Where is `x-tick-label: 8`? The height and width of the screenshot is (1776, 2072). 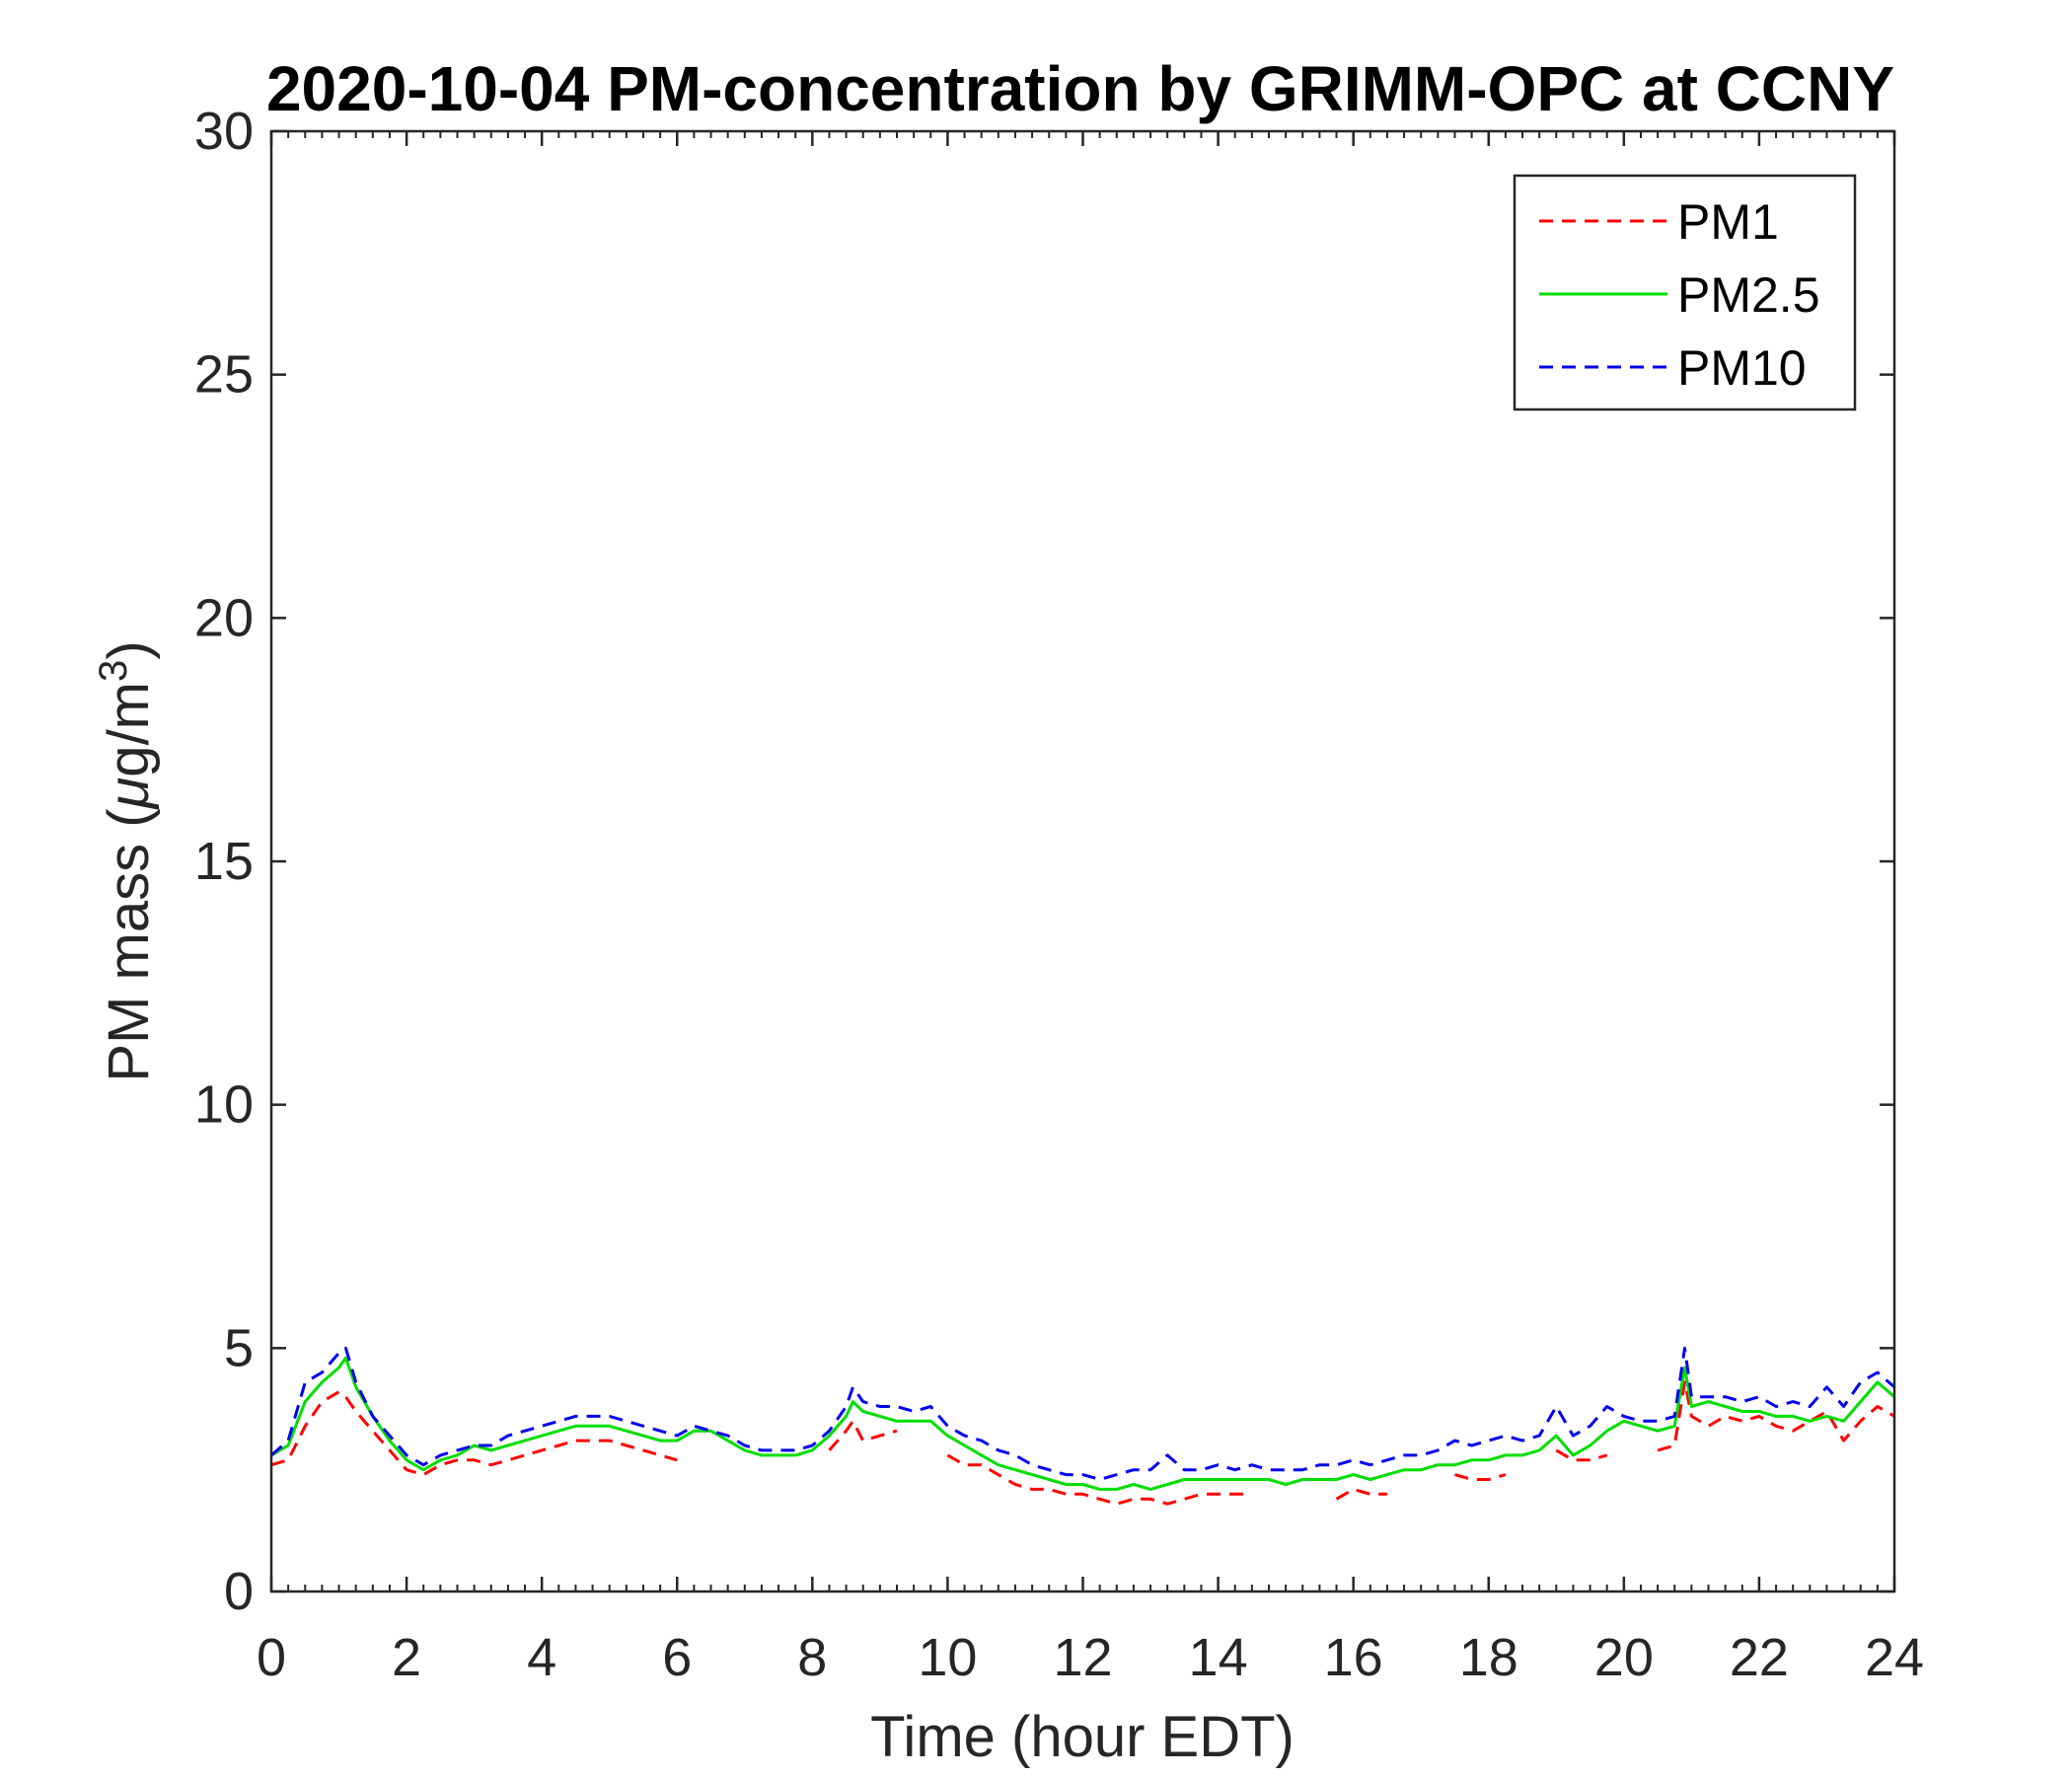 x-tick-label: 8 is located at coordinates (812, 1658).